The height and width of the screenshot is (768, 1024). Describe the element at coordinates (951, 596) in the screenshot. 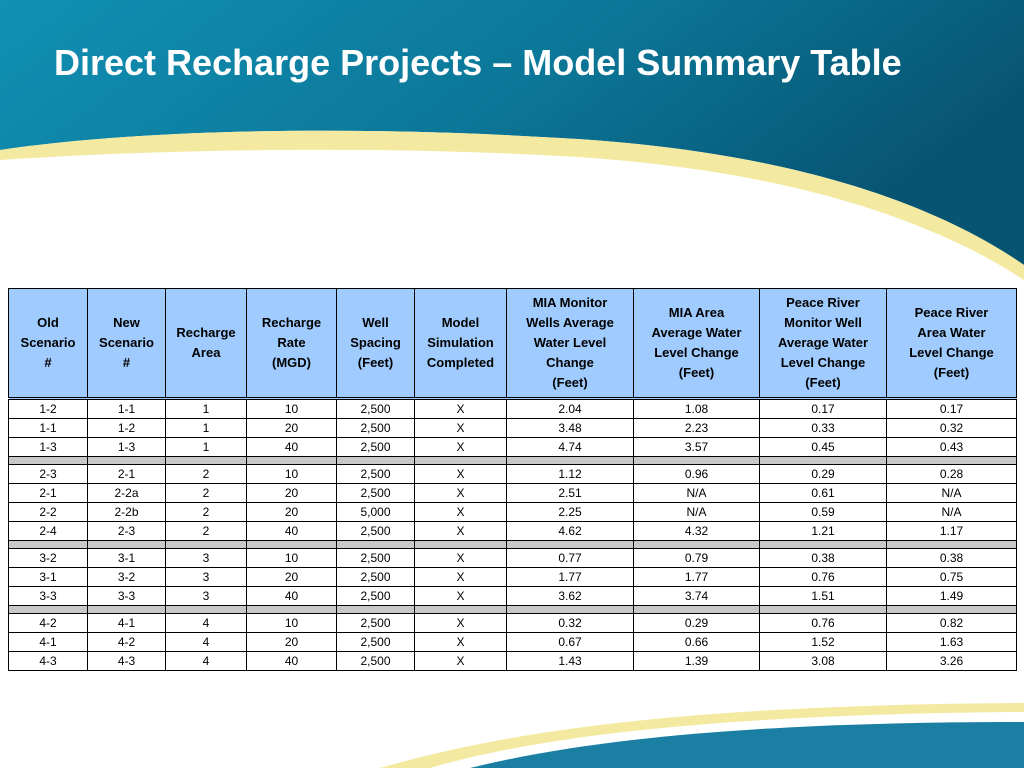

I see `table-cell: 1.49` at that location.